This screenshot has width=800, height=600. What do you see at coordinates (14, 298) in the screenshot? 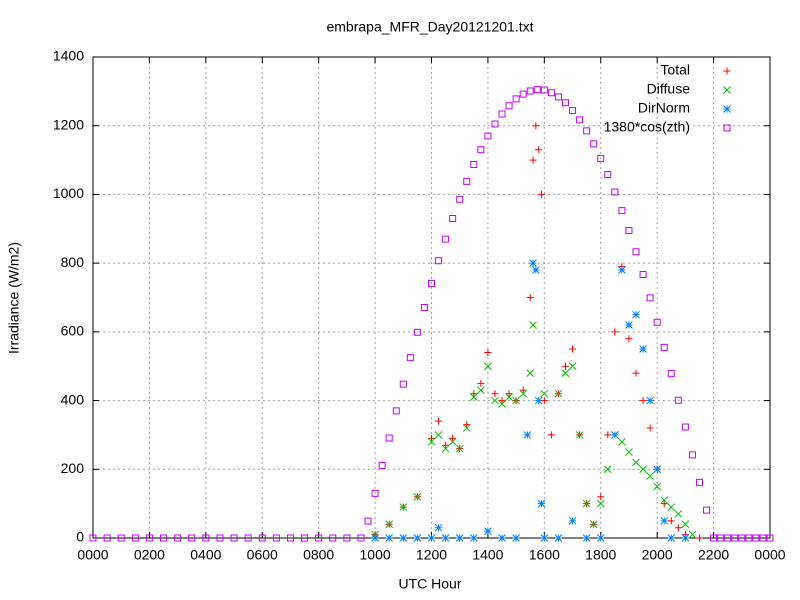
I see `y-axis-label: Irradiance (W/m2)` at bounding box center [14, 298].